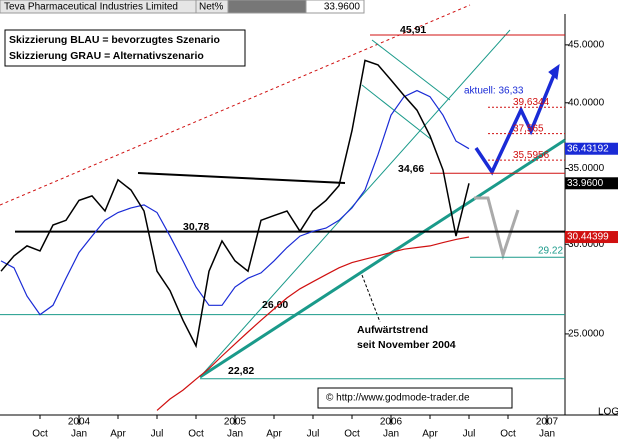  What do you see at coordinates (211, 7) in the screenshot?
I see `header-field: Net%` at bounding box center [211, 7].